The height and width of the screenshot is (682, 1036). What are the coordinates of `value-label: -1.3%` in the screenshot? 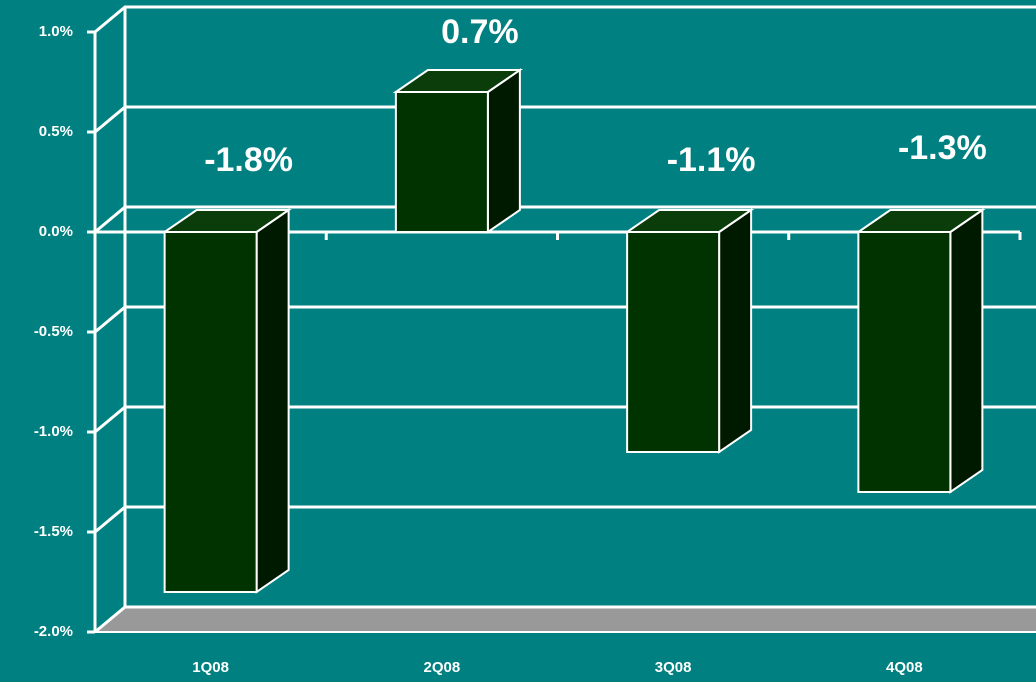 It's located at (942, 148).